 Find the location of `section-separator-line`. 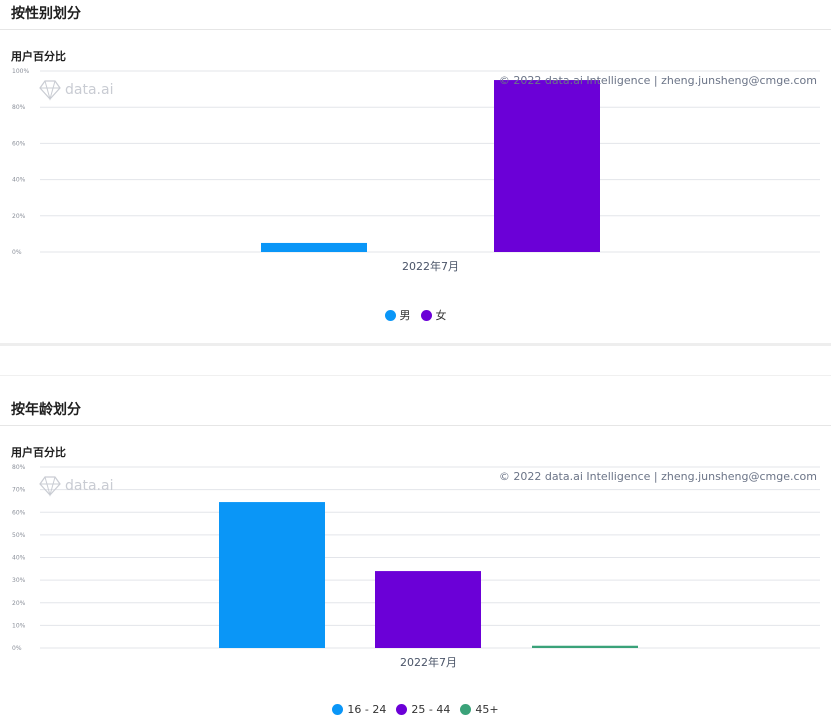

section-separator-line is located at coordinates (415, 375).